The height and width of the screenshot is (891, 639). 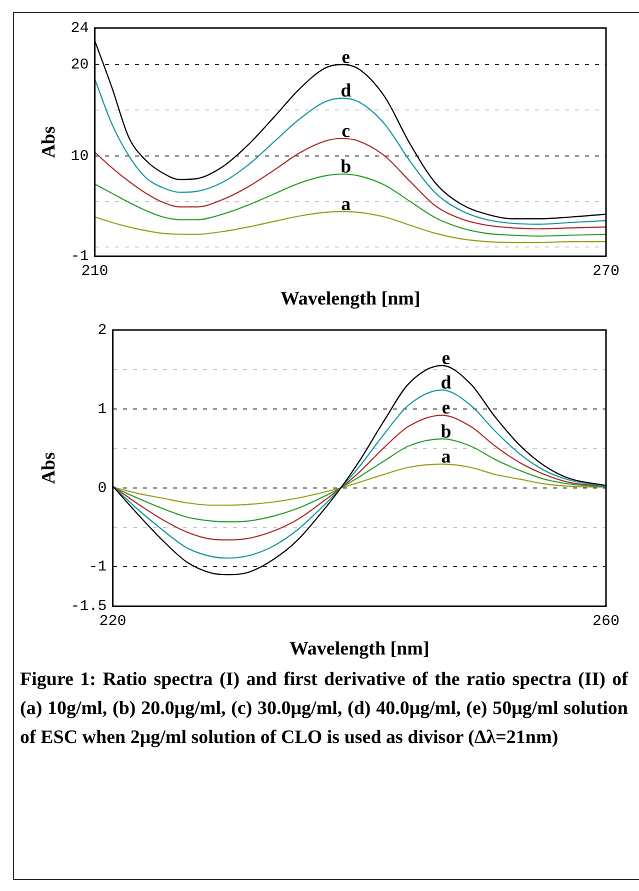 I want to click on x-tick-label: 260, so click(x=606, y=621).